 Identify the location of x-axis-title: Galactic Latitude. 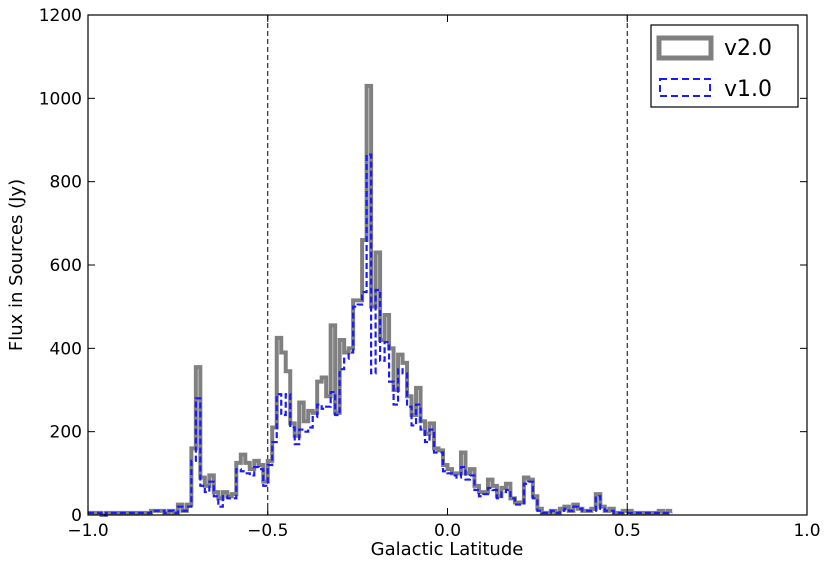
(447, 549).